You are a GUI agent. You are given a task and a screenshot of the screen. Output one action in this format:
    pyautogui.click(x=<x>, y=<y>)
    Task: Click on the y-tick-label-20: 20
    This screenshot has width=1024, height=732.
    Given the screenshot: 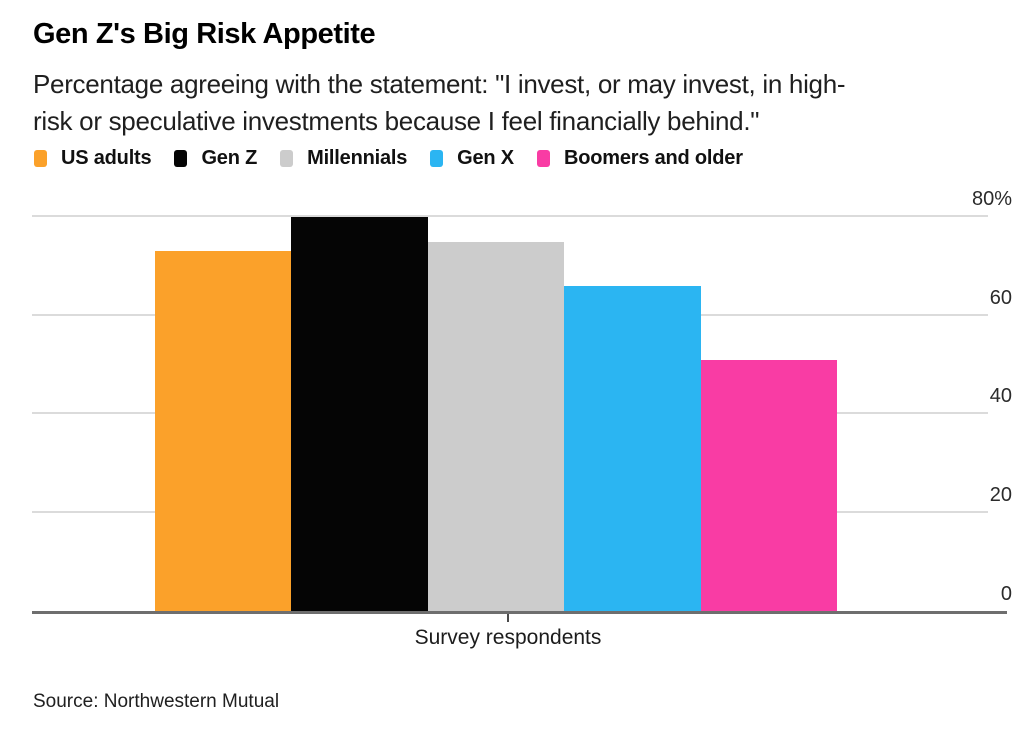 What is the action you would take?
    pyautogui.click(x=1000, y=494)
    